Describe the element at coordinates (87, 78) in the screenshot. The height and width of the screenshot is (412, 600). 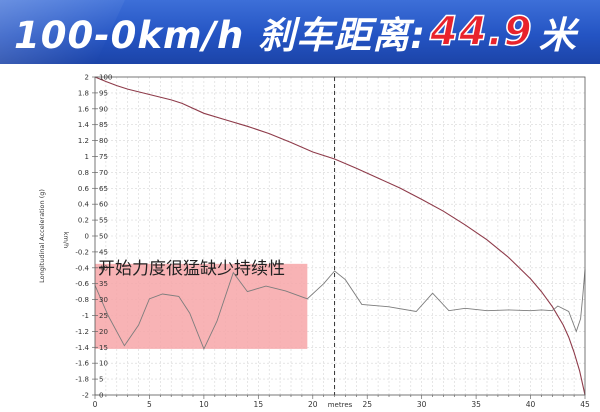
I see `y-left-tick-label: 2` at that location.